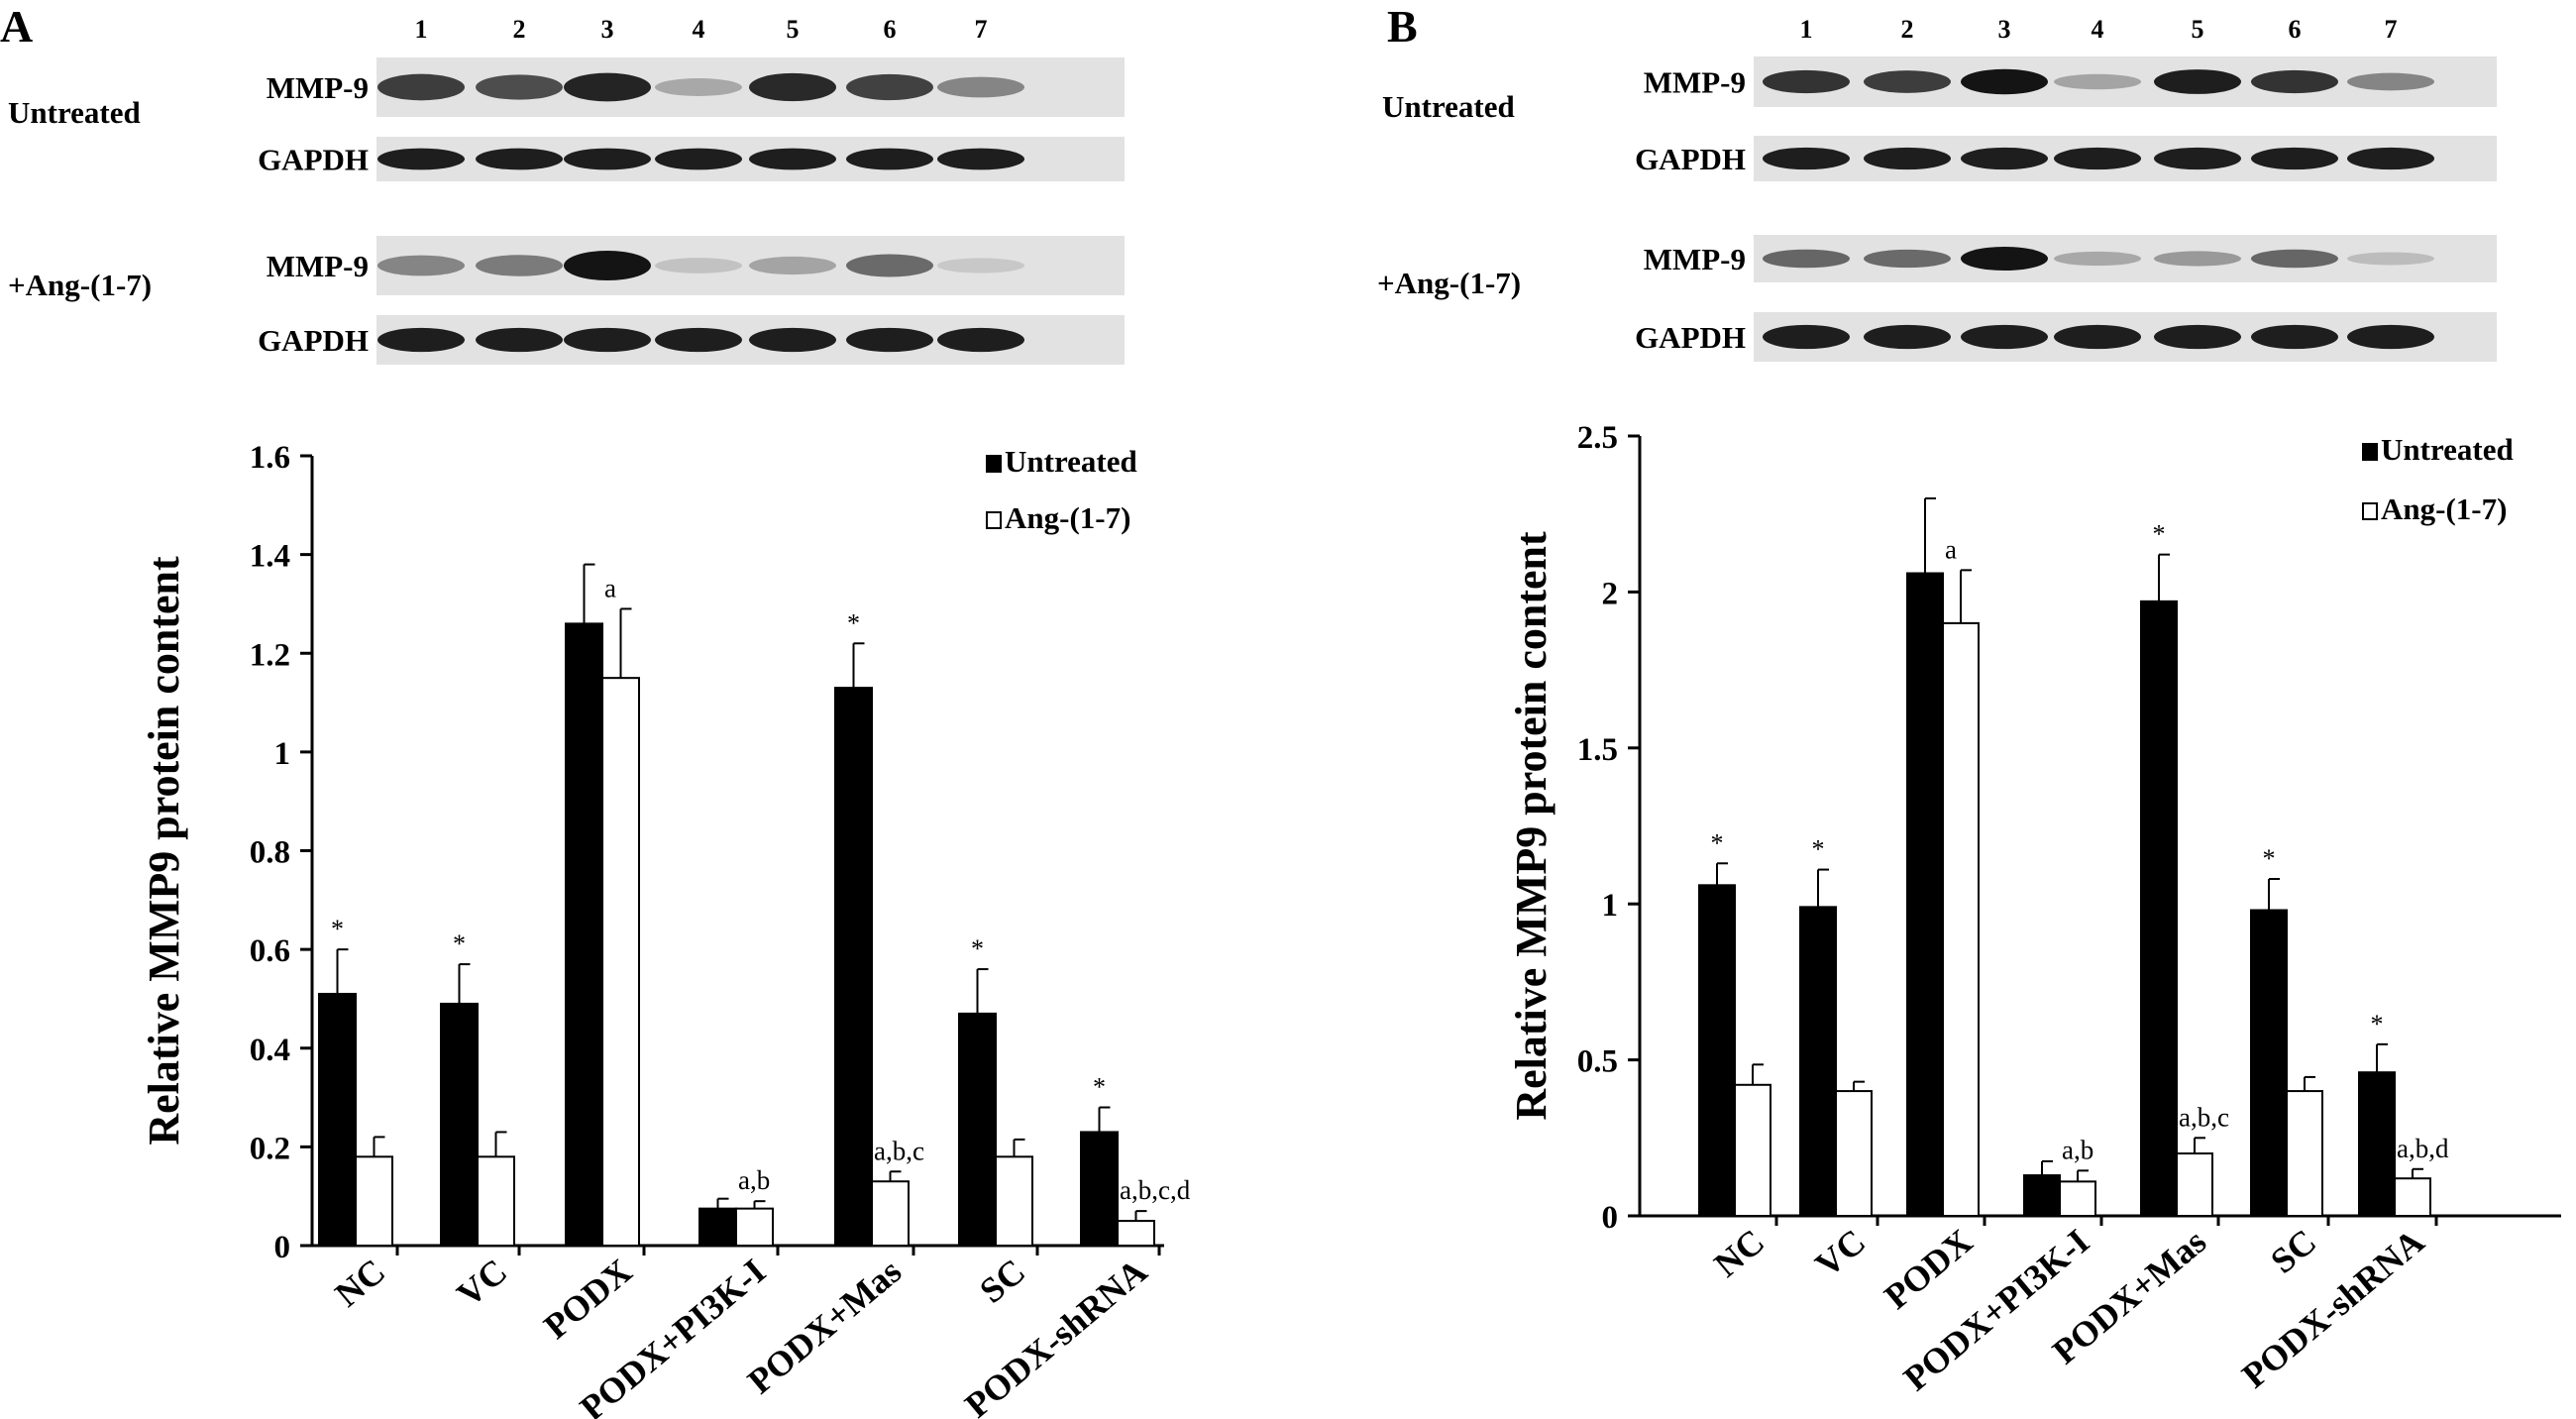 The width and height of the screenshot is (2576, 1419). What do you see at coordinates (1610, 1218) in the screenshot?
I see `y-tick-label: 0` at bounding box center [1610, 1218].